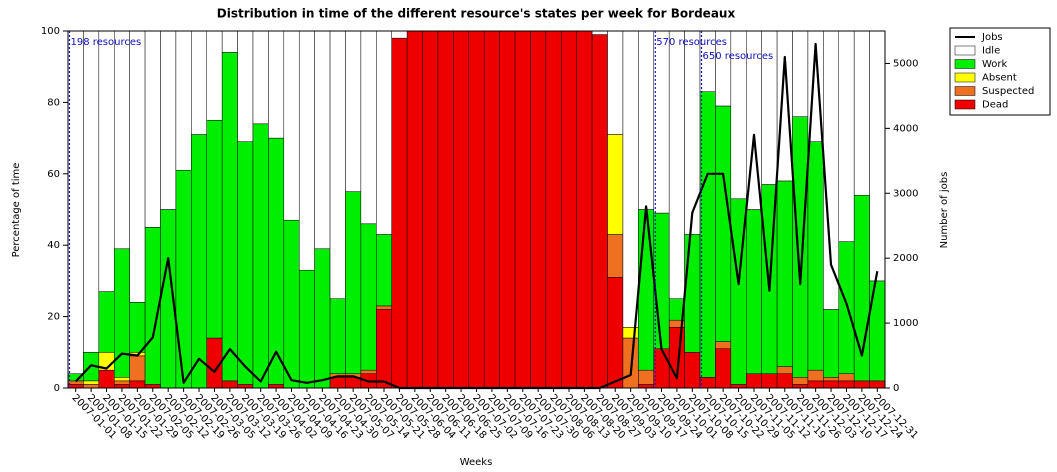 This screenshot has height=472, width=1057. Describe the element at coordinates (905, 63) in the screenshot. I see `y2-tick-label: 5000` at that location.